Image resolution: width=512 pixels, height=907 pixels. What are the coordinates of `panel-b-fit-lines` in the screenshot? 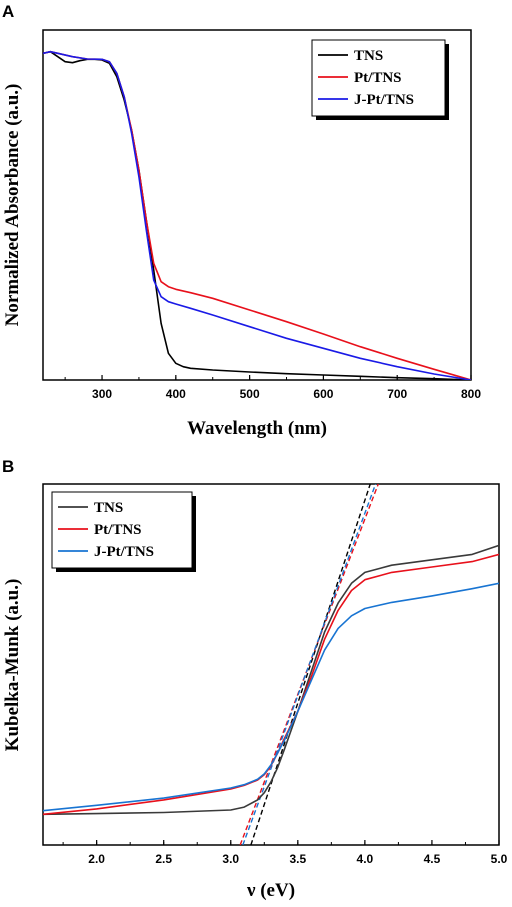 It's located at (309, 664).